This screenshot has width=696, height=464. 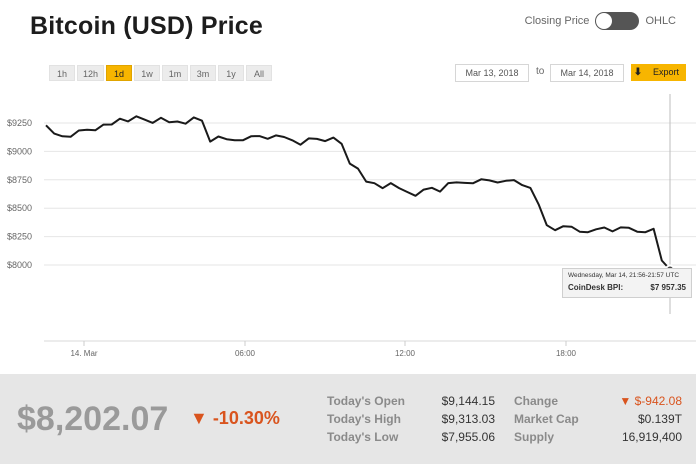 I want to click on stat-value-change: ▼ $-942.08, so click(x=650, y=401).